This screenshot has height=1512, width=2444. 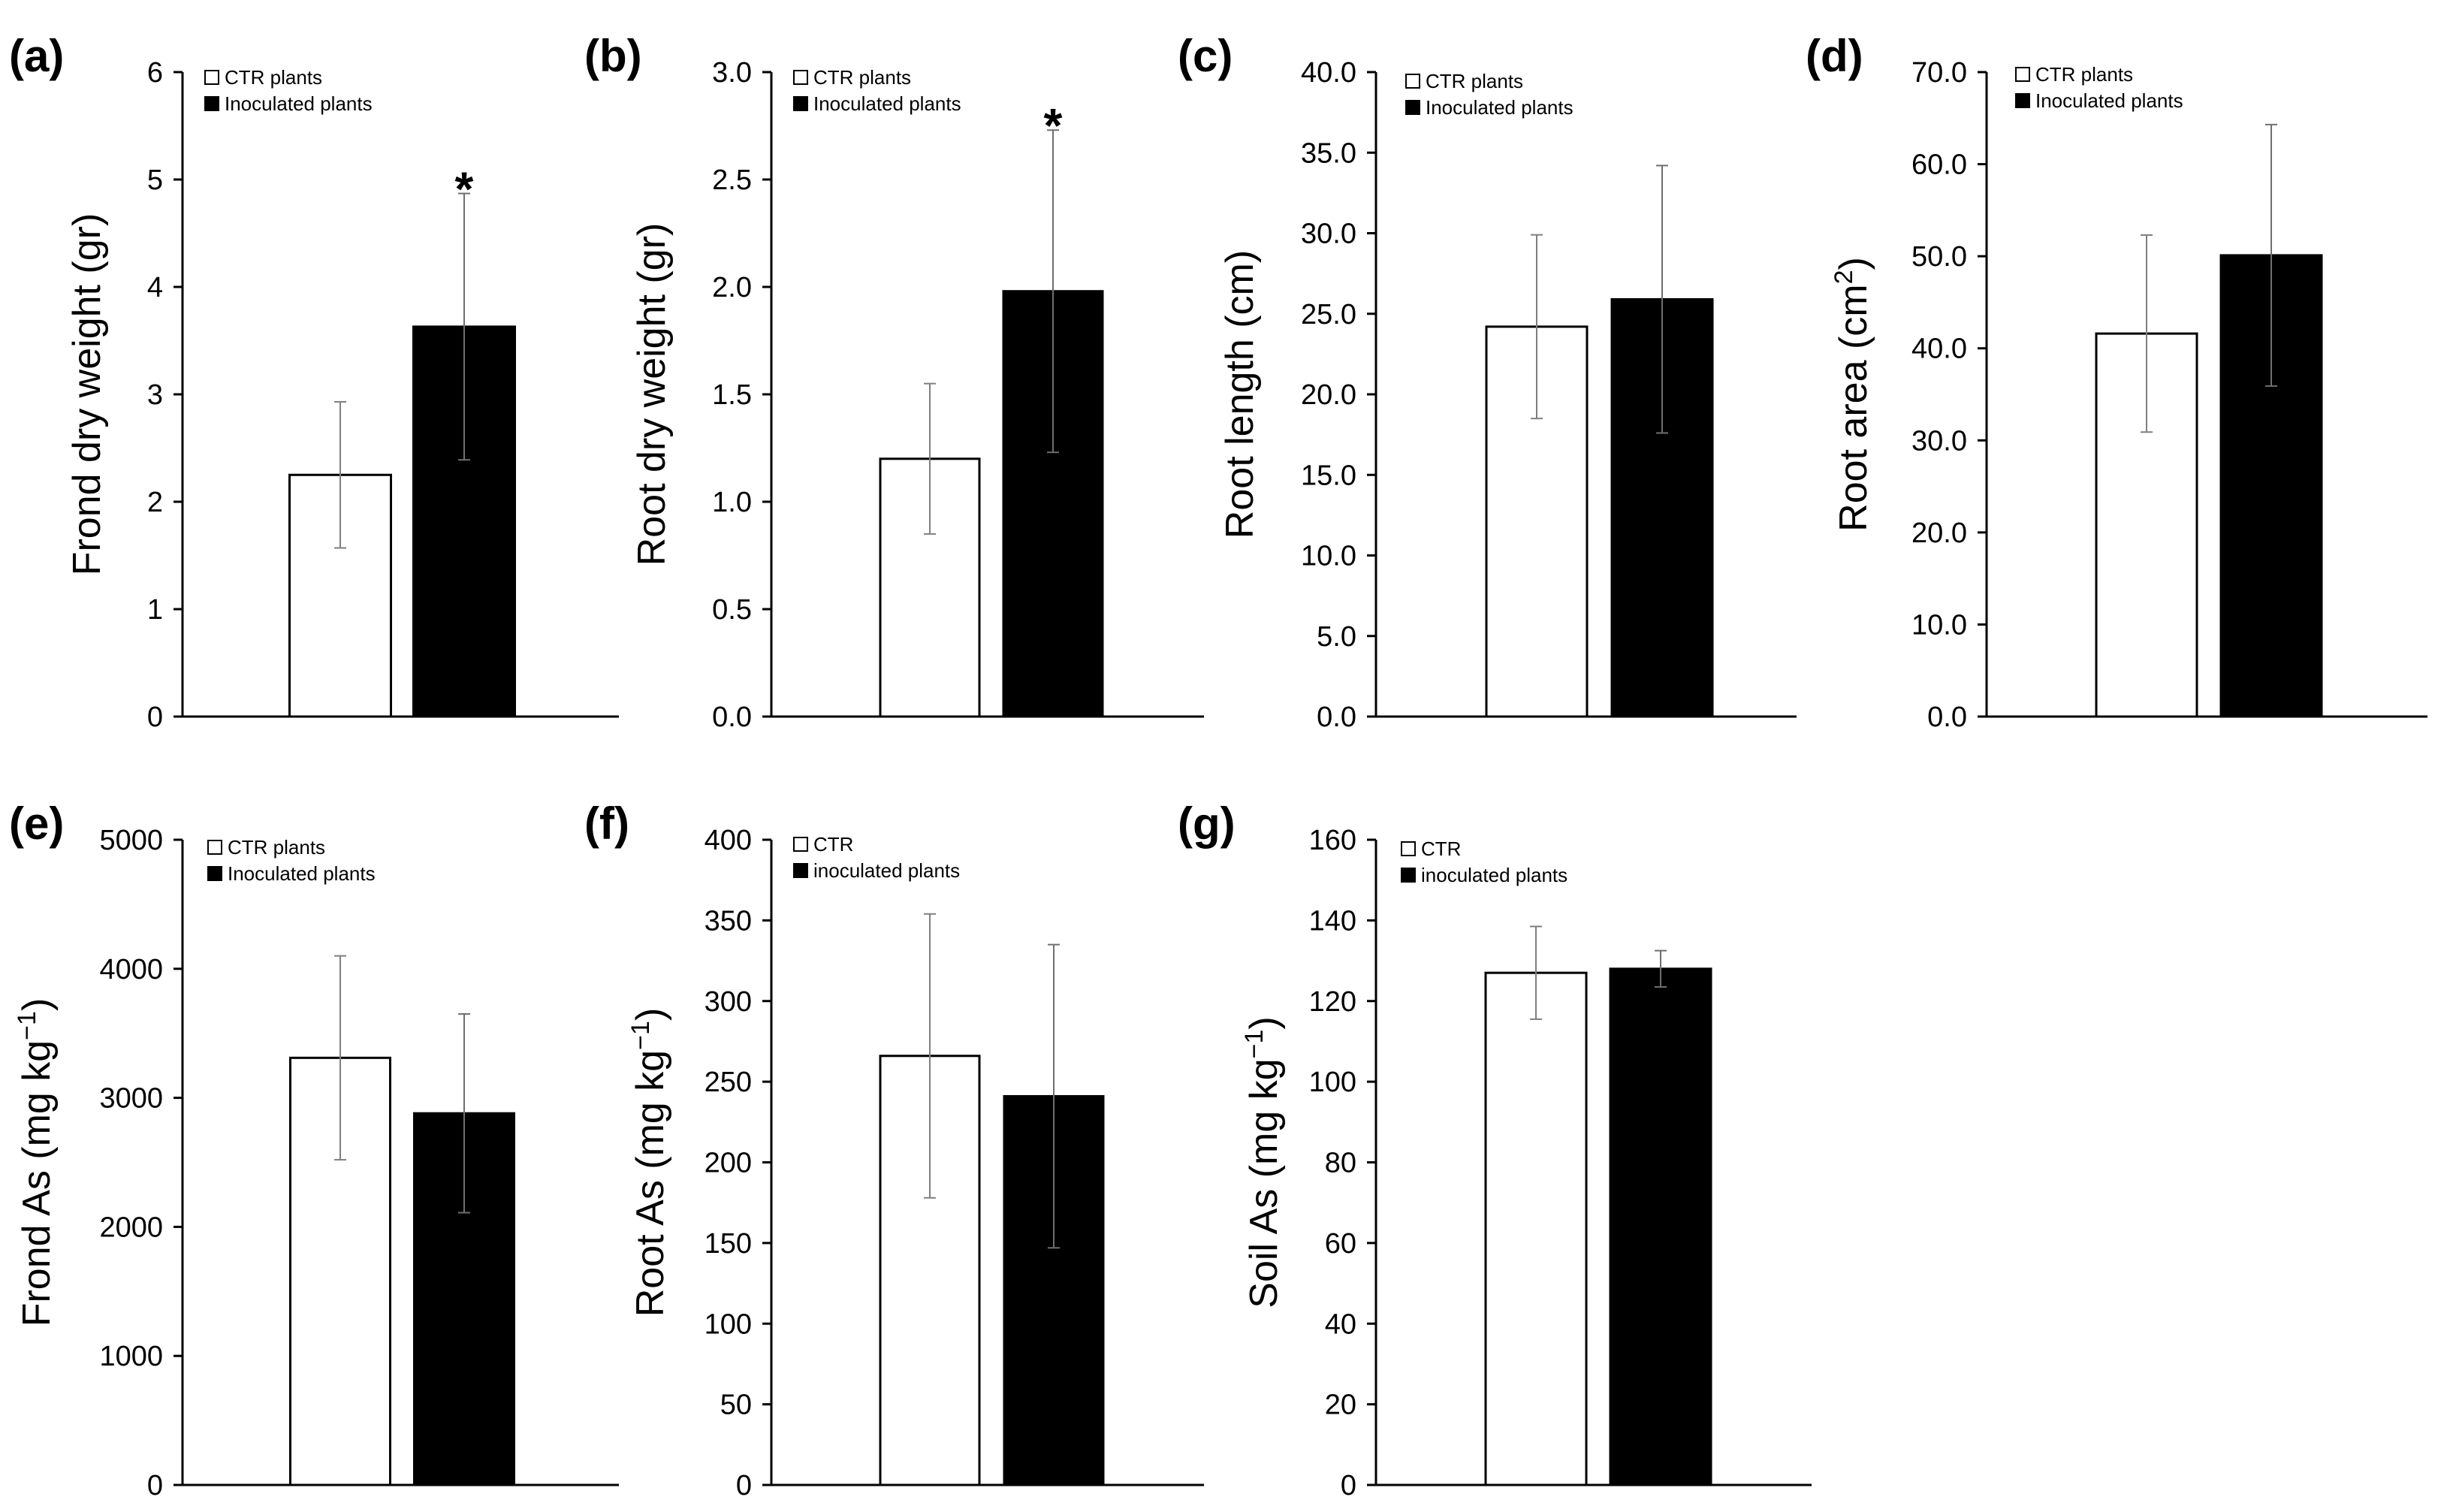 I want to click on y-tick-label: 300, so click(x=729, y=1002).